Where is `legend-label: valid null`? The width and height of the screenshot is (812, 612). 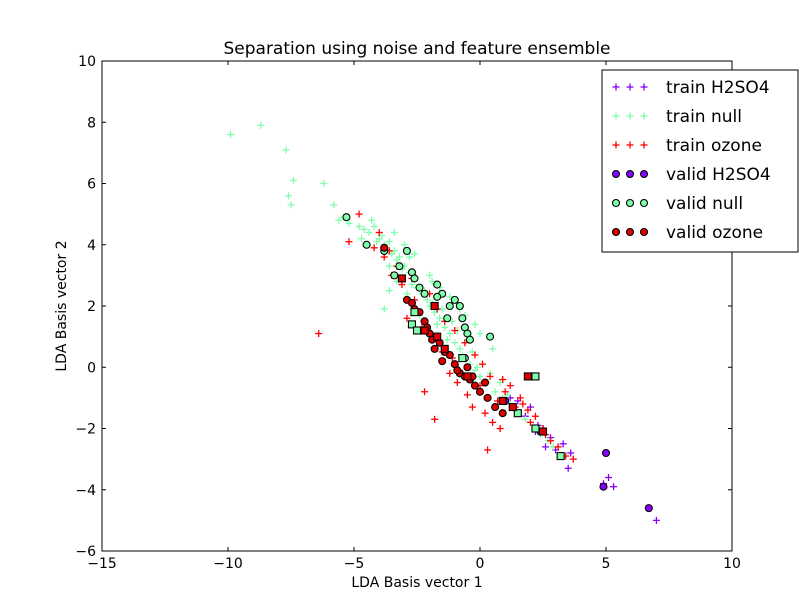 legend-label: valid null is located at coordinates (704, 204).